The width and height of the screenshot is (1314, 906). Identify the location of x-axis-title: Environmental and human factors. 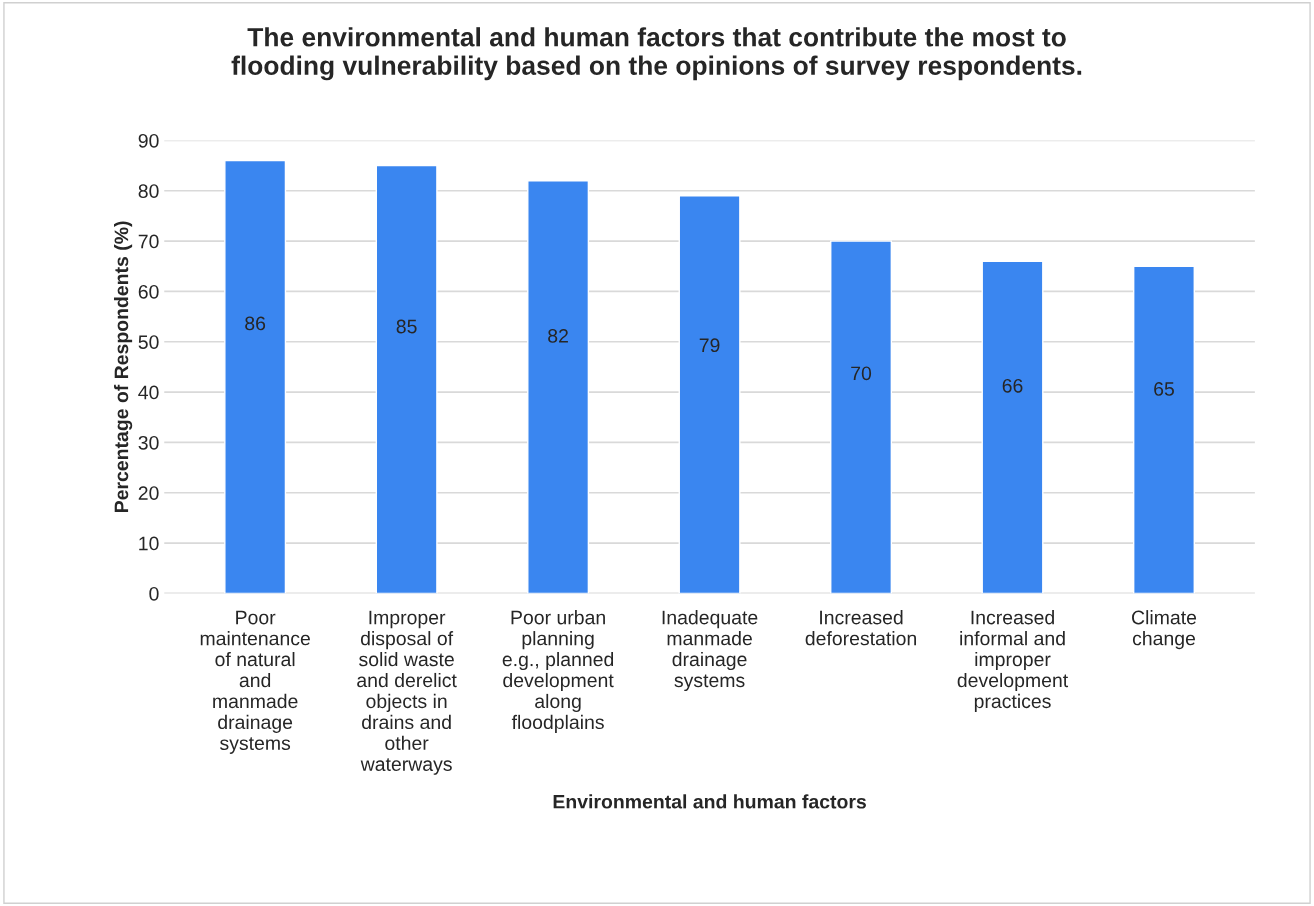
(709, 801).